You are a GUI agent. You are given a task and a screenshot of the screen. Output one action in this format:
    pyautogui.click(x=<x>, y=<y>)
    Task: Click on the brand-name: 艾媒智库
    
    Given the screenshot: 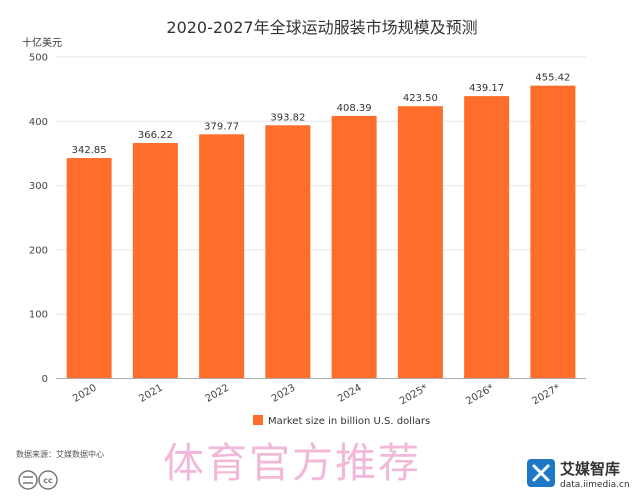 What is the action you would take?
    pyautogui.click(x=590, y=469)
    